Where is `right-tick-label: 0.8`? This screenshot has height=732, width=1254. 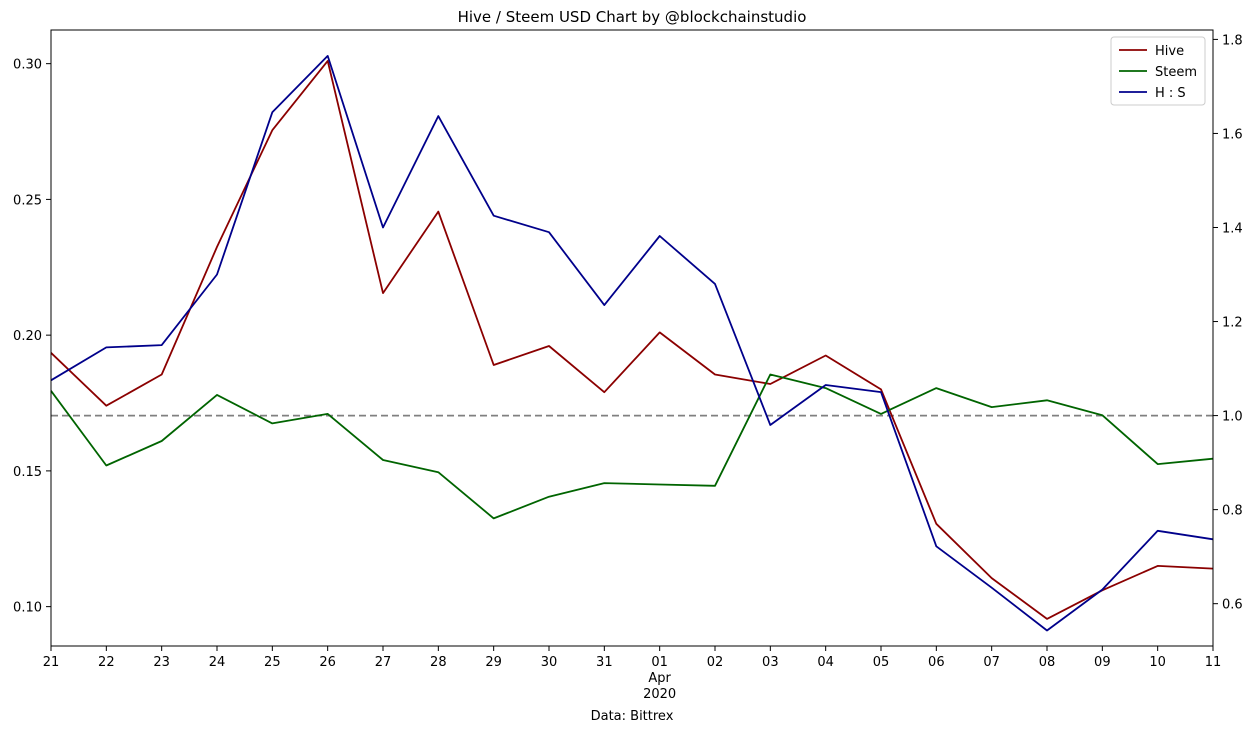 right-tick-label: 0.8 is located at coordinates (1232, 511).